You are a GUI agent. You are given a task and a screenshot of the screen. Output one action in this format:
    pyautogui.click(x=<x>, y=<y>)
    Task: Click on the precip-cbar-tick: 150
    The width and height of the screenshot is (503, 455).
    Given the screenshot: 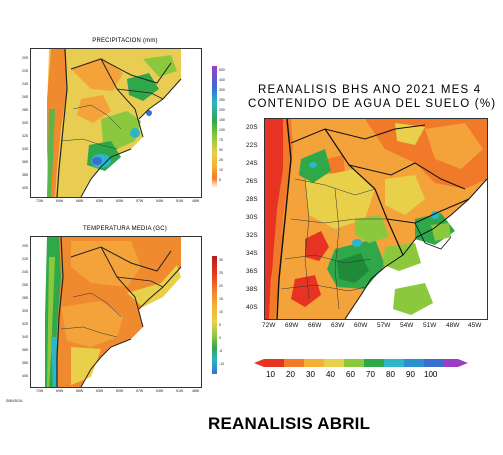 What is the action you would take?
    pyautogui.click(x=222, y=120)
    